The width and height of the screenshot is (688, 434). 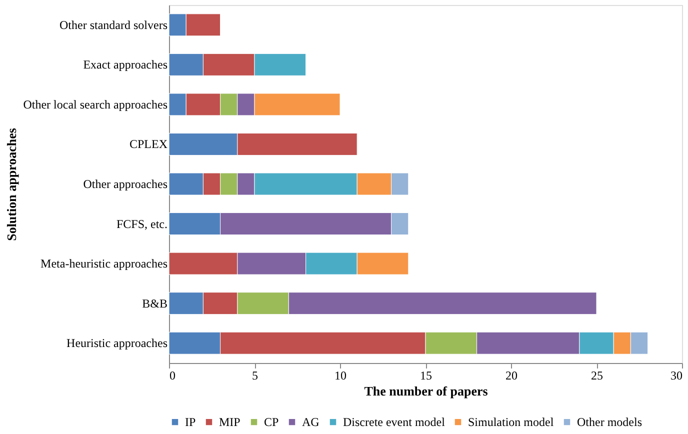 What do you see at coordinates (426, 391) in the screenshot?
I see `x-axis-title: The number of papers` at bounding box center [426, 391].